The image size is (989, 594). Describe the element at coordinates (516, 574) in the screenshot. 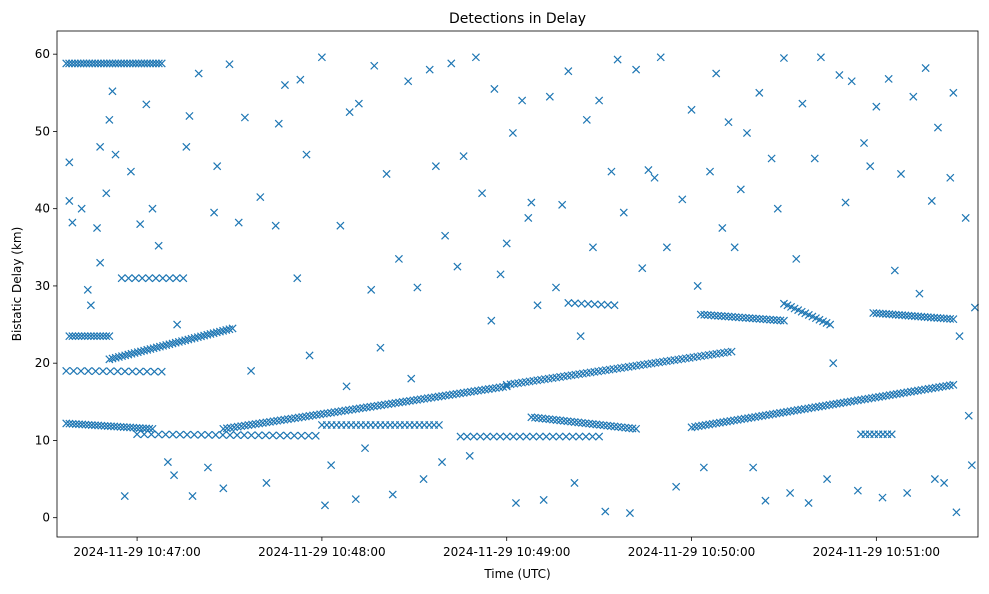

I see `x-axis-label: Time (UTC)` at that location.